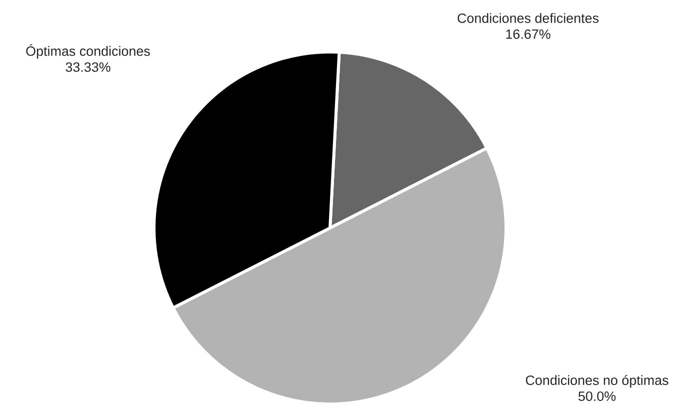  Describe the element at coordinates (597, 396) in the screenshot. I see `data-label: 50.0%` at that location.